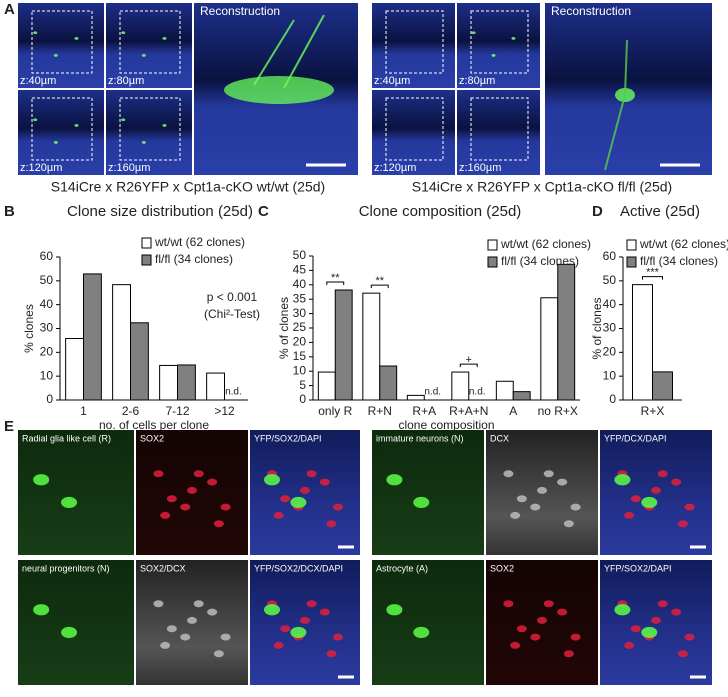 The width and height of the screenshot is (728, 697). Describe the element at coordinates (263, 211) in the screenshot. I see `panel-label: C` at that location.